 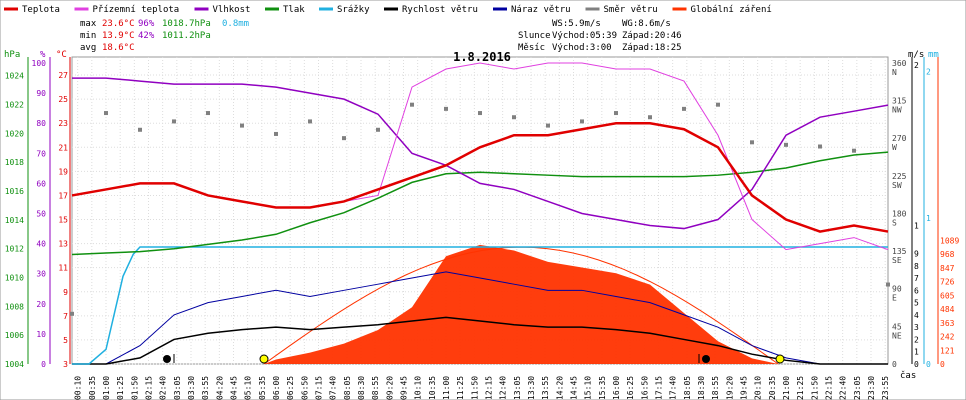 What do you see at coordinates (531, 388) in the screenshot?
I see `time-tick-32: 13:30` at bounding box center [531, 388].